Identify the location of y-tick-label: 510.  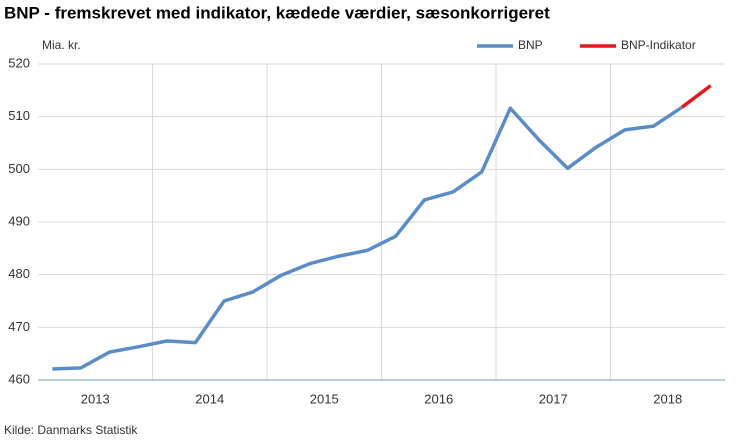
(19, 115).